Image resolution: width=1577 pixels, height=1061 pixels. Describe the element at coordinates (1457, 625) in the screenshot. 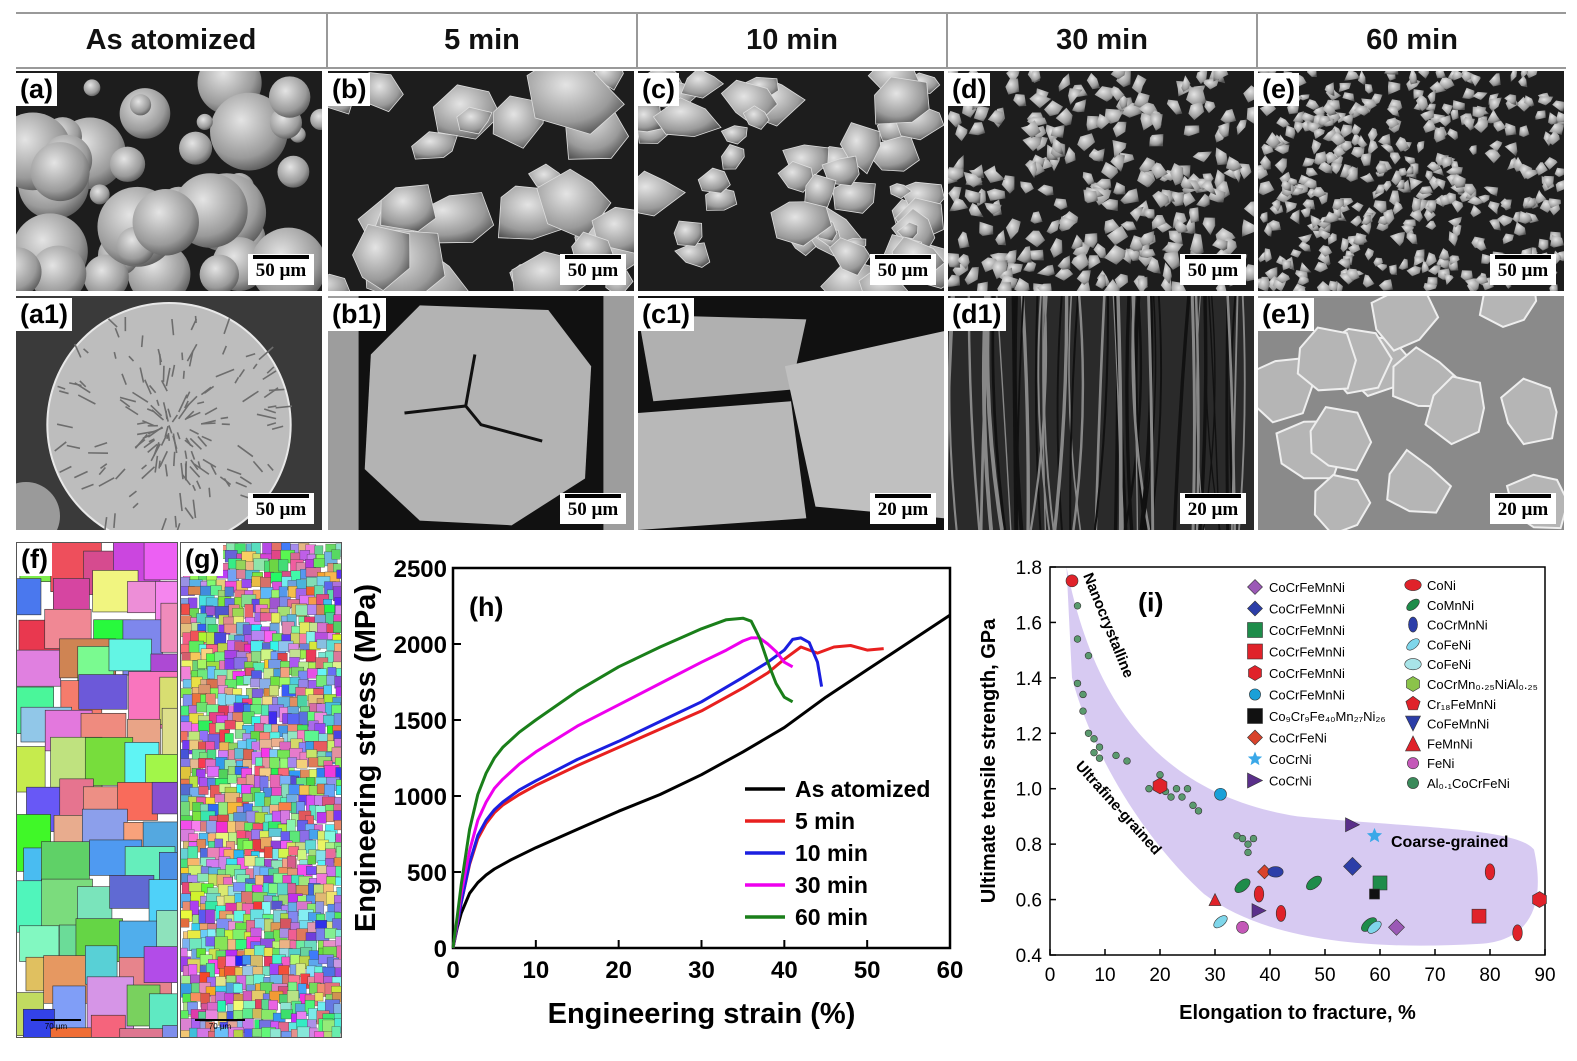

I see `legend-label: CoCrMnNi` at that location.